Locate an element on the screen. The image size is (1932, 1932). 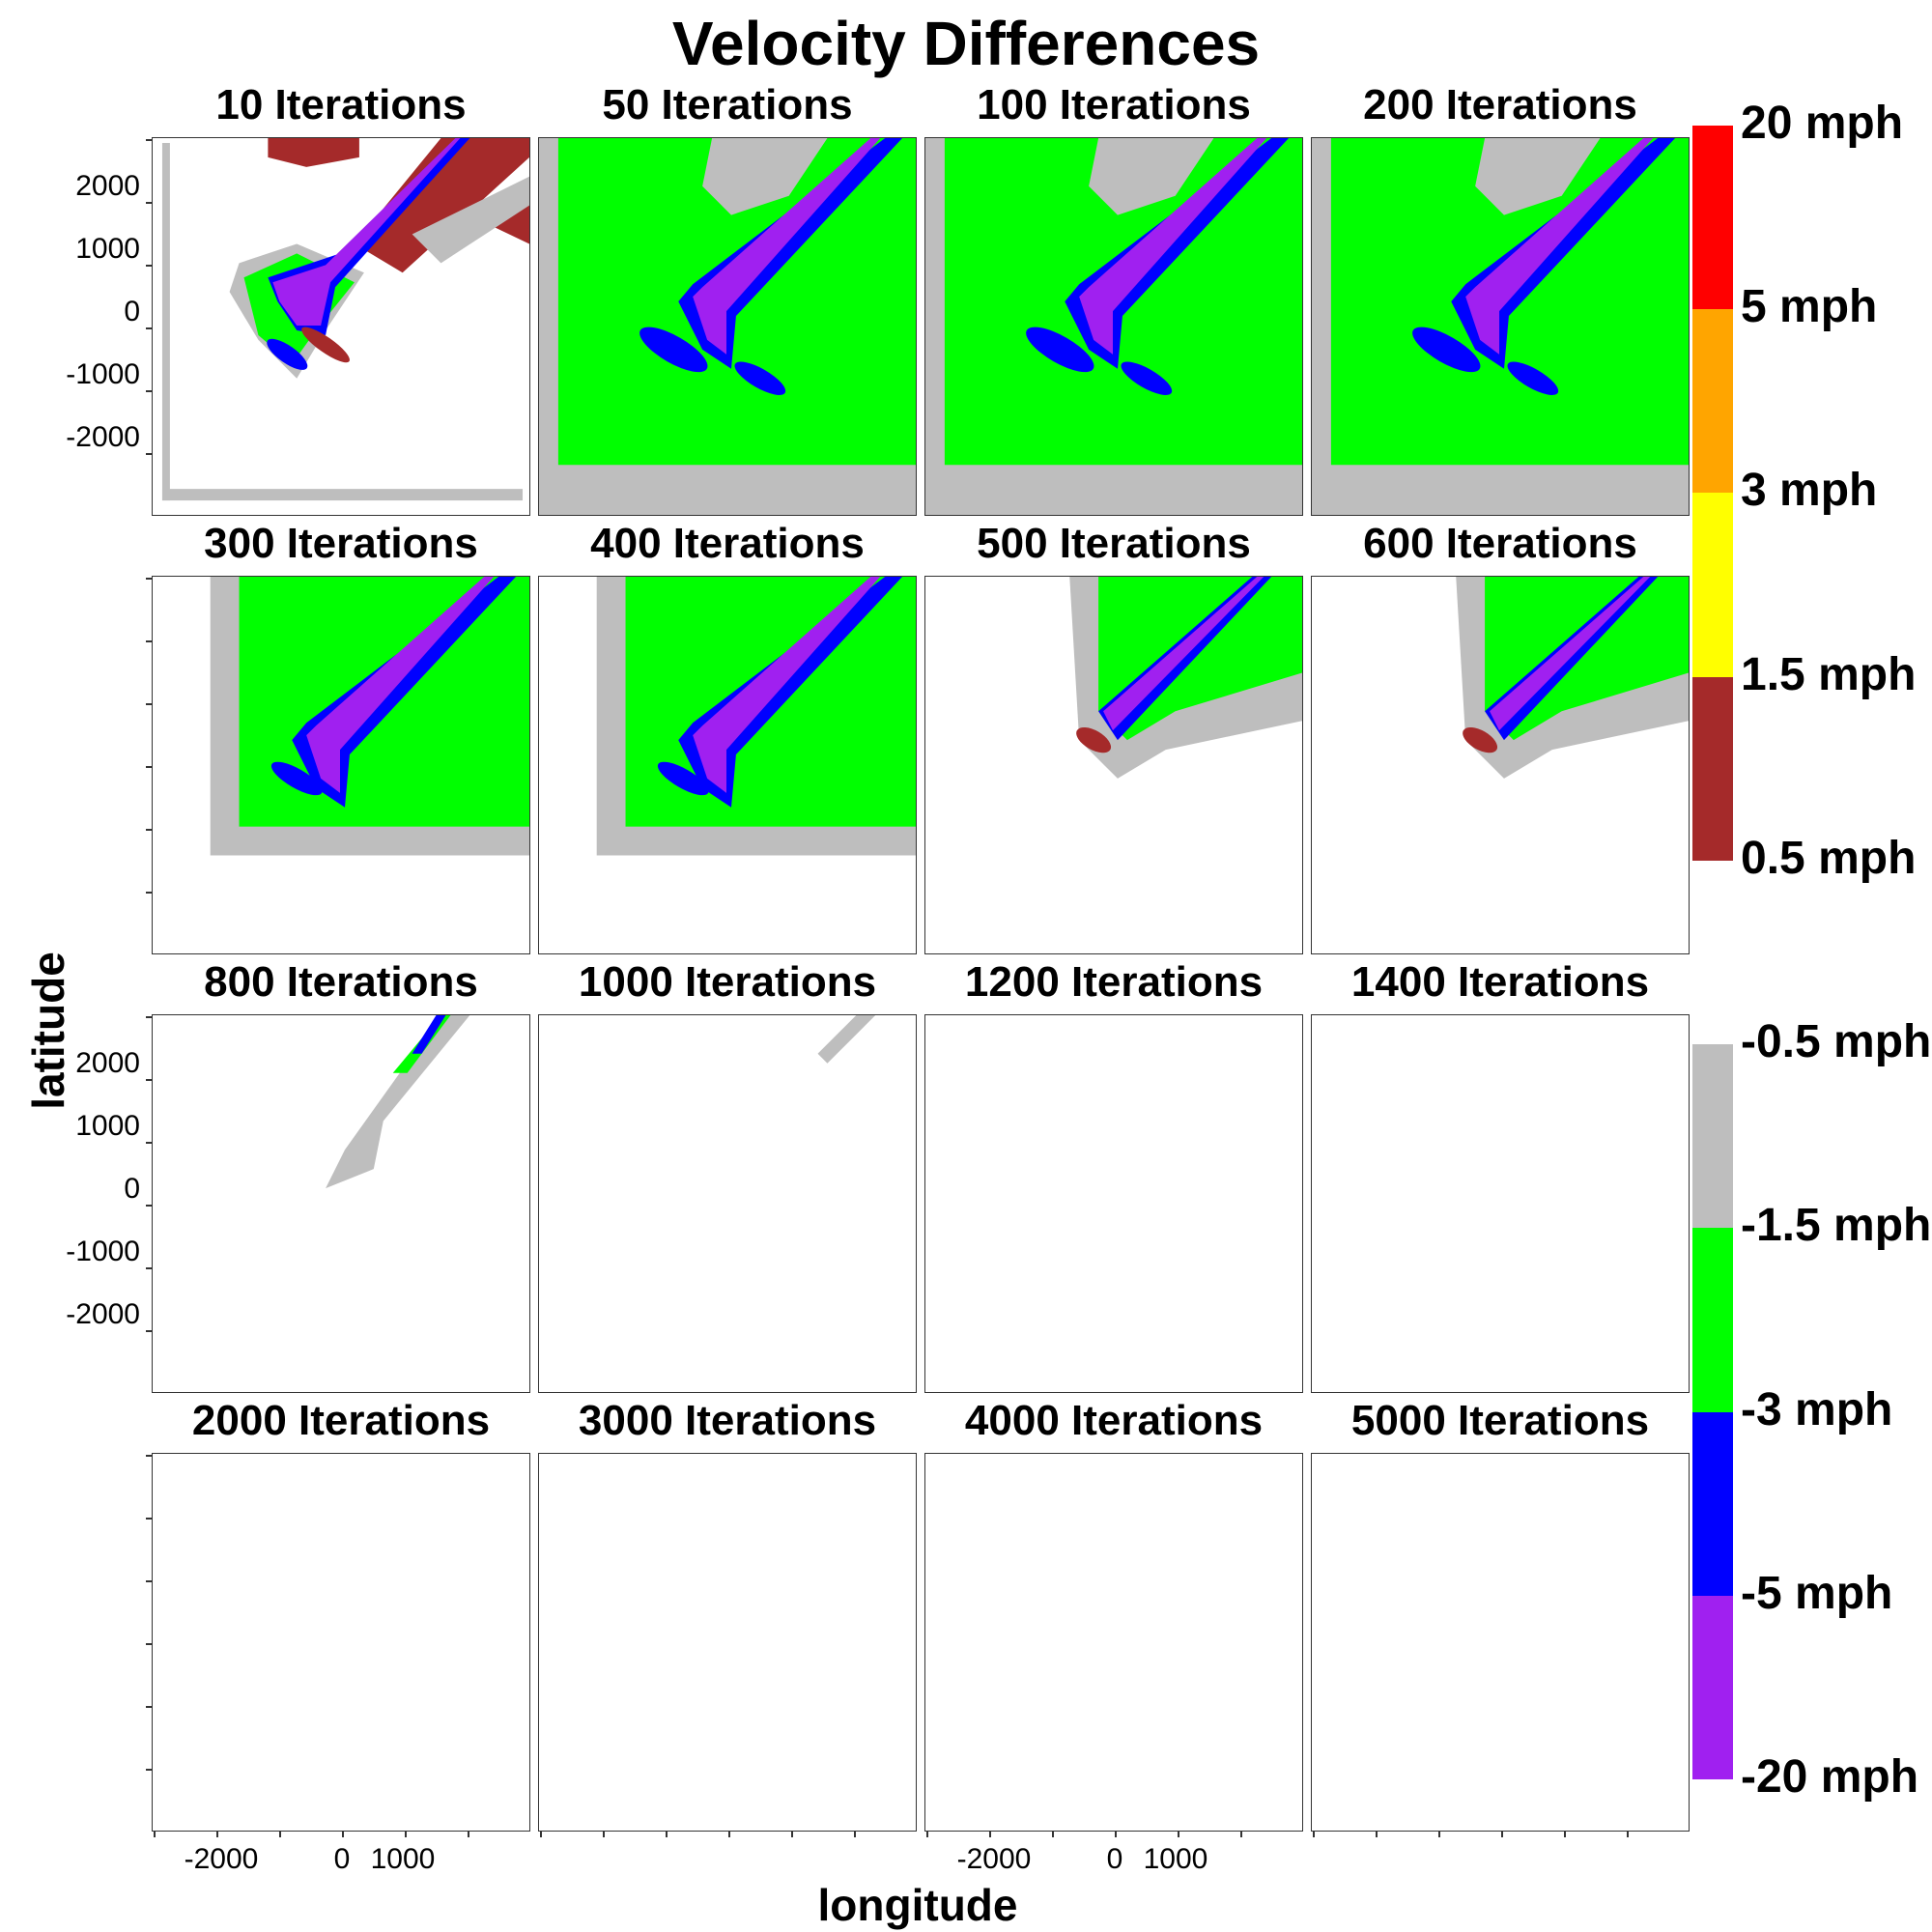
legend-label: -1.5 mph is located at coordinates (1836, 1226).